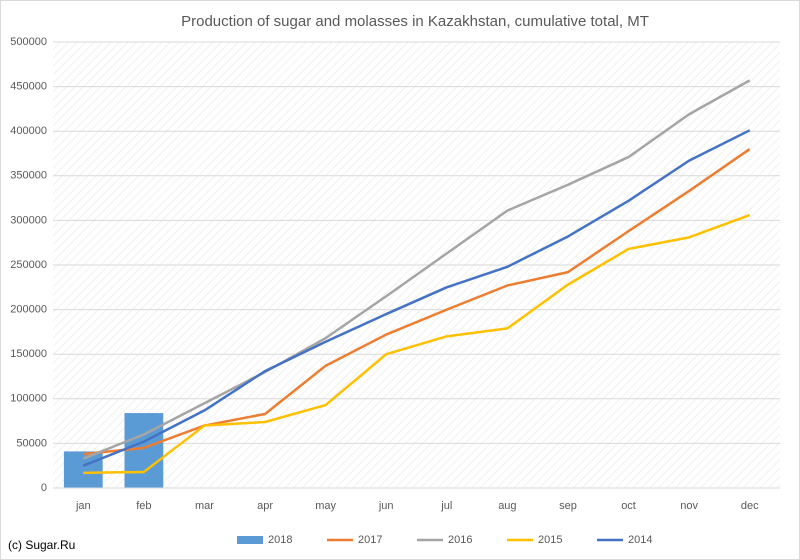  What do you see at coordinates (28, 220) in the screenshot?
I see `y-tick-label: 300000` at bounding box center [28, 220].